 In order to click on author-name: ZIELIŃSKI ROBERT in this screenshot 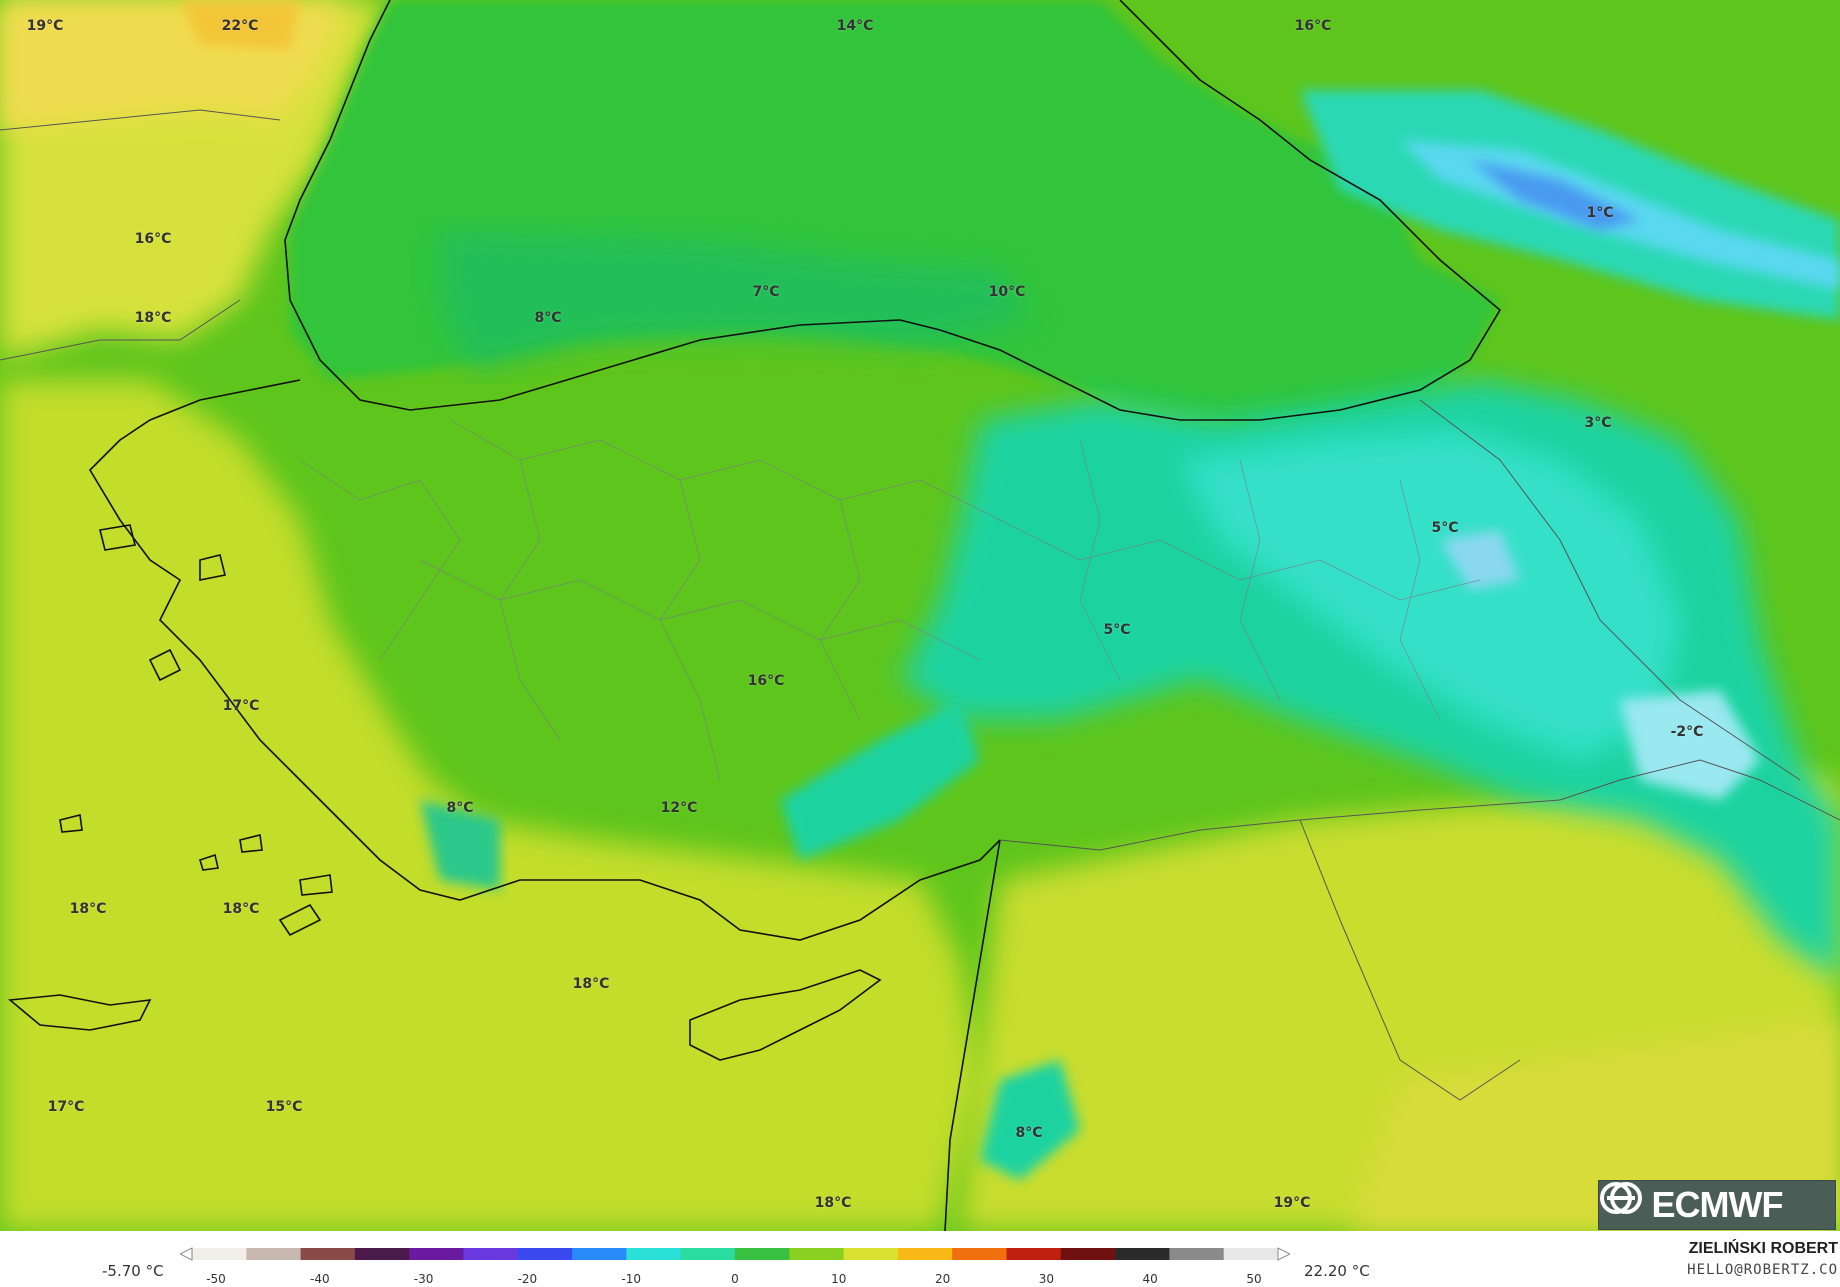, I will do `click(1763, 1248)`.